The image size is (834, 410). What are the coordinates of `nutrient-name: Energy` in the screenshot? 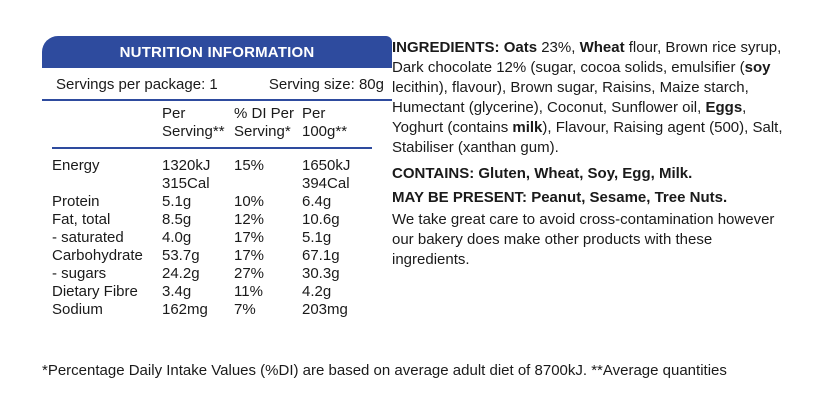 It's located at (76, 165).